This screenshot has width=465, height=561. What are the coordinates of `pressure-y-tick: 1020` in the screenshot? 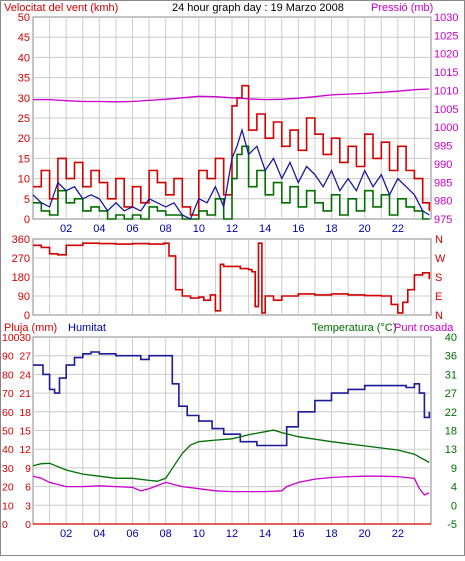 It's located at (446, 55).